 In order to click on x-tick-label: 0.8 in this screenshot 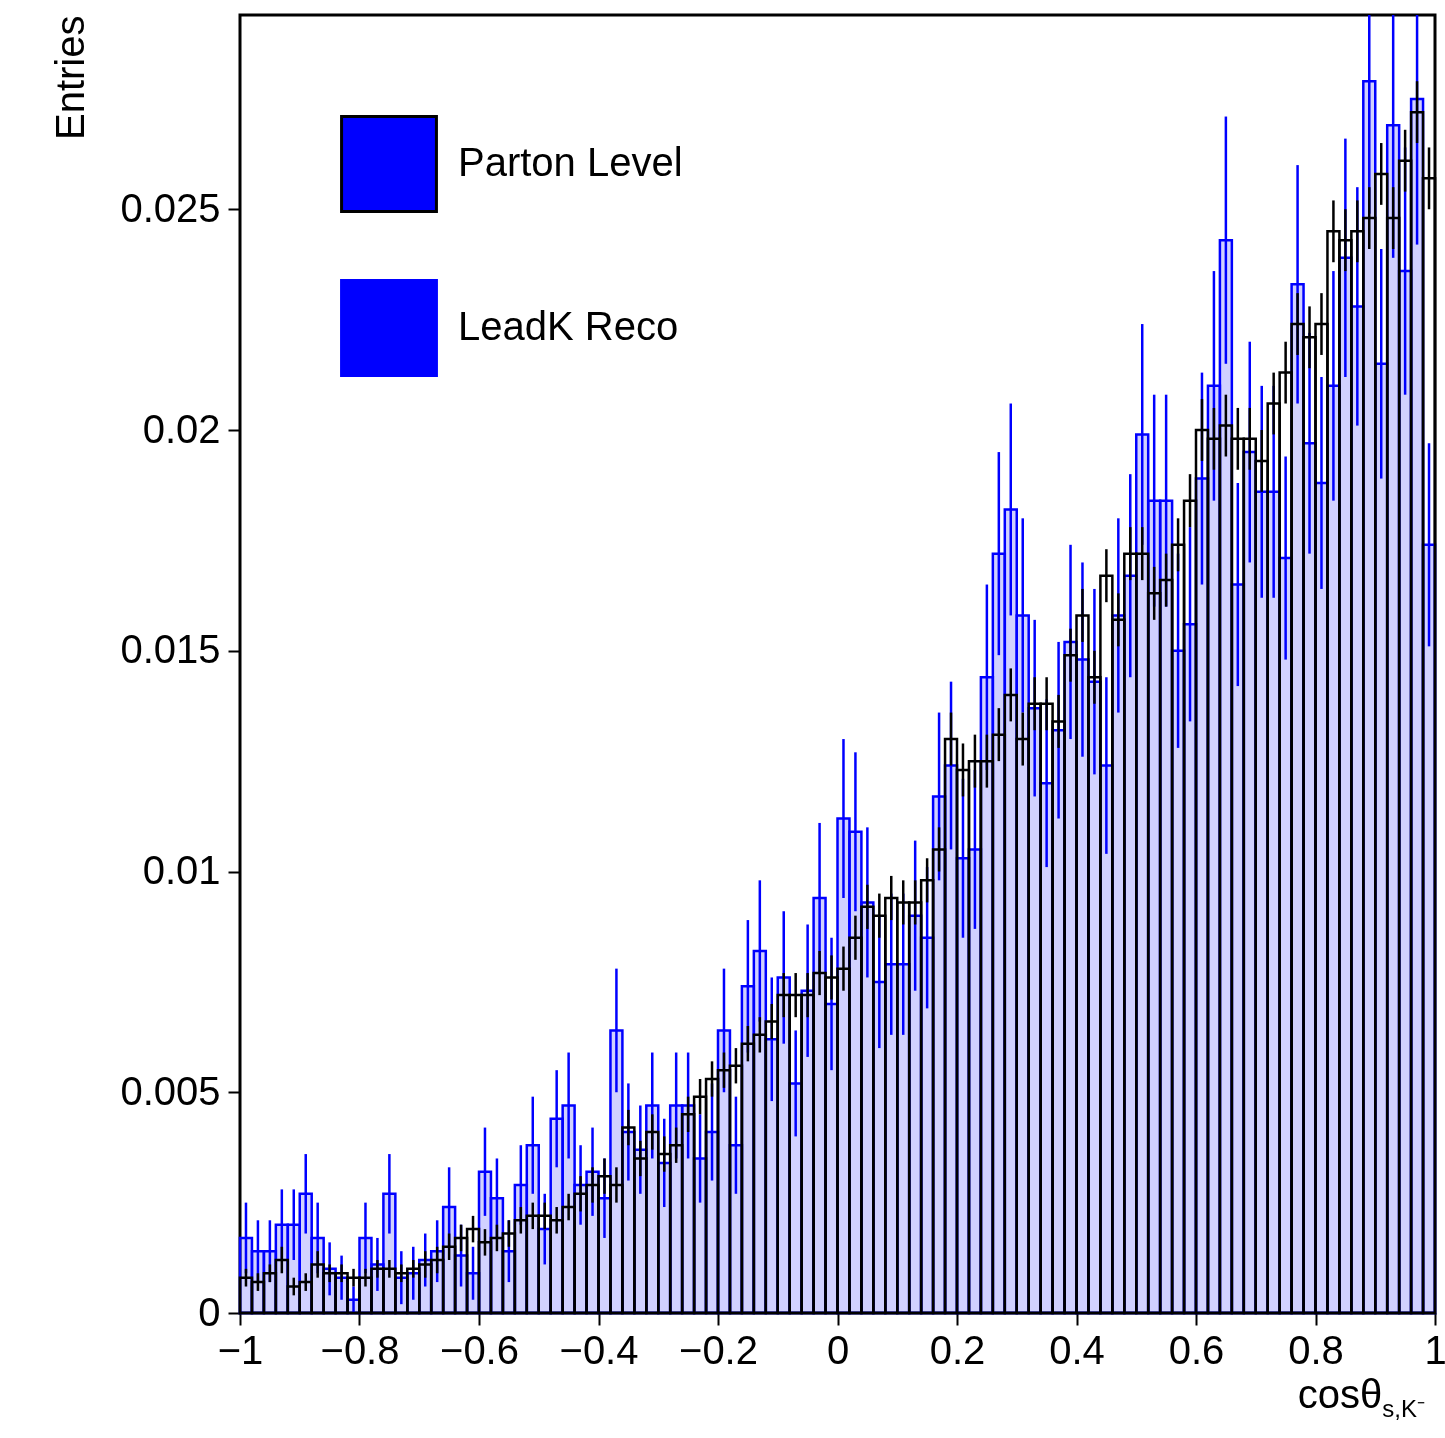, I will do `click(1316, 1349)`.